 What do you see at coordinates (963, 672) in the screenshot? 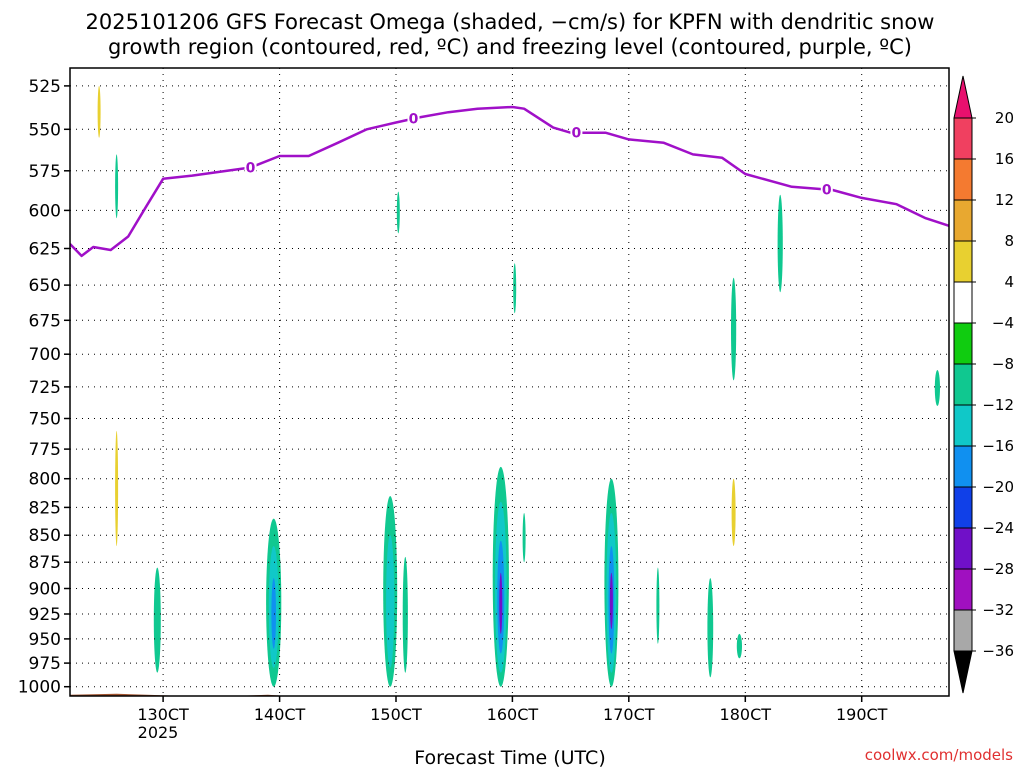
I see `colorbar-bottom-arrow` at bounding box center [963, 672].